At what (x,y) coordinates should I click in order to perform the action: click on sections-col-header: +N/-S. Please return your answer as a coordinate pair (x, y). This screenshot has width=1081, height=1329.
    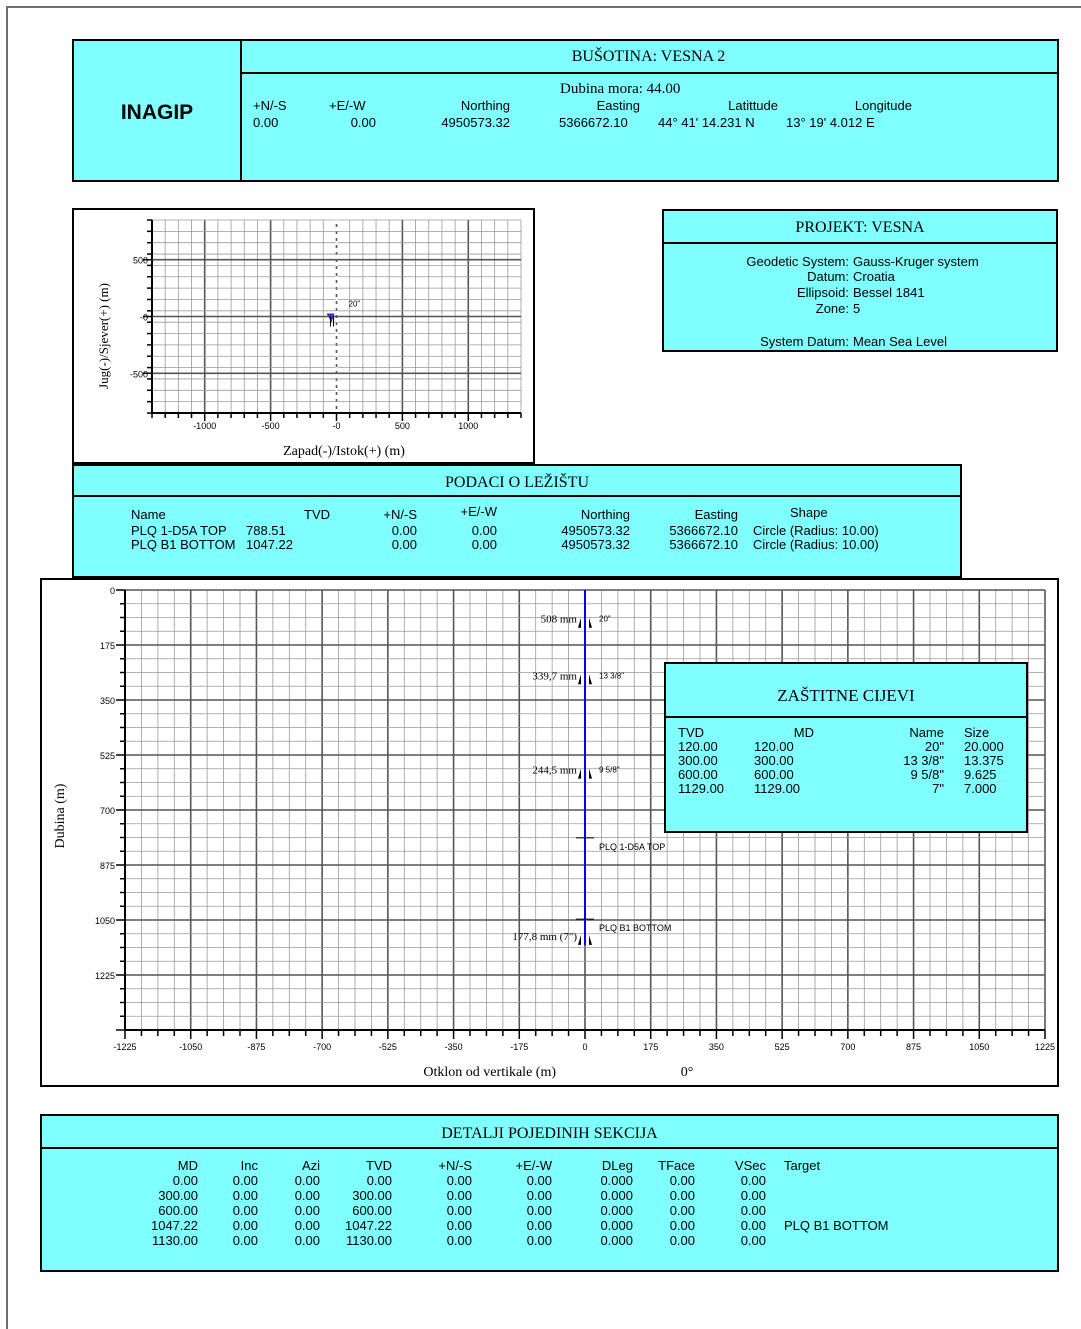
    Looking at the image, I should click on (455, 1165).